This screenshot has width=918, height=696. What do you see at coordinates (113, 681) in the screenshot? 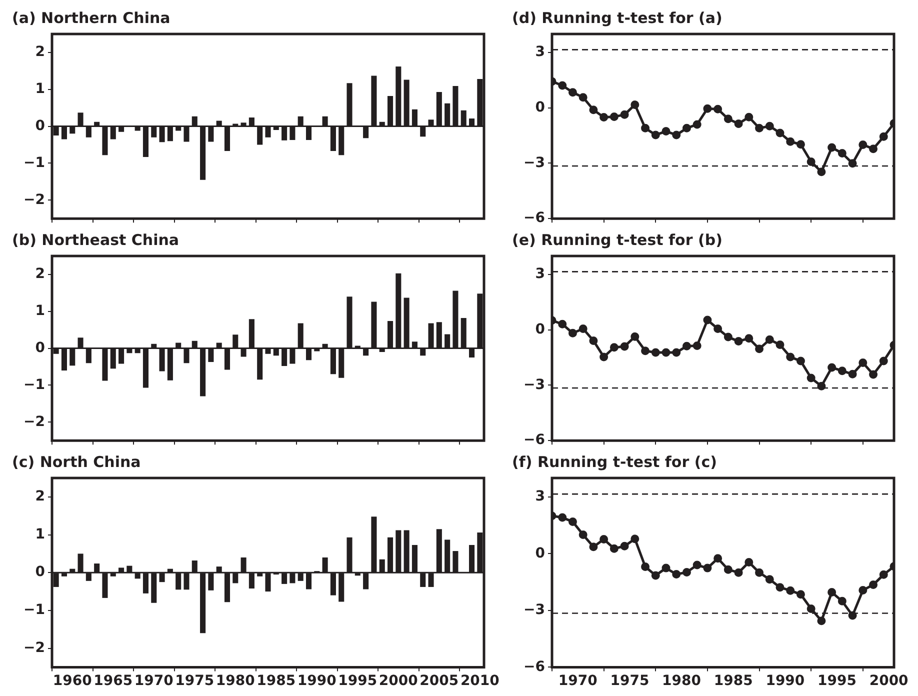
I see `x-tick-label: 1965` at bounding box center [113, 681].